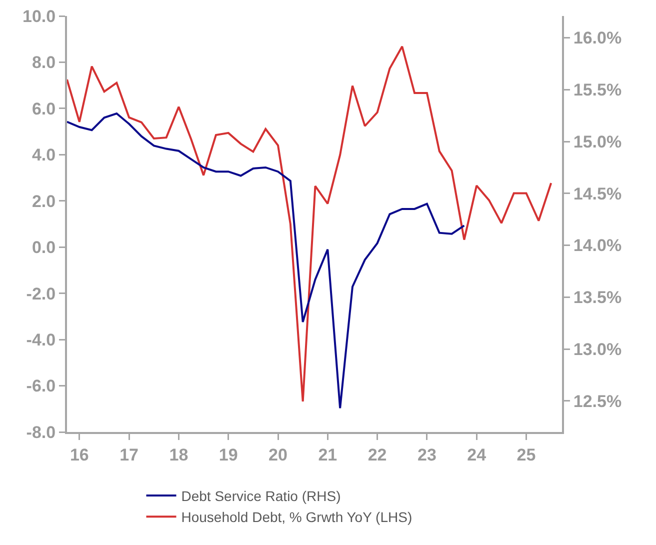  I want to click on y2-tick-label: 15.0%, so click(597, 142).